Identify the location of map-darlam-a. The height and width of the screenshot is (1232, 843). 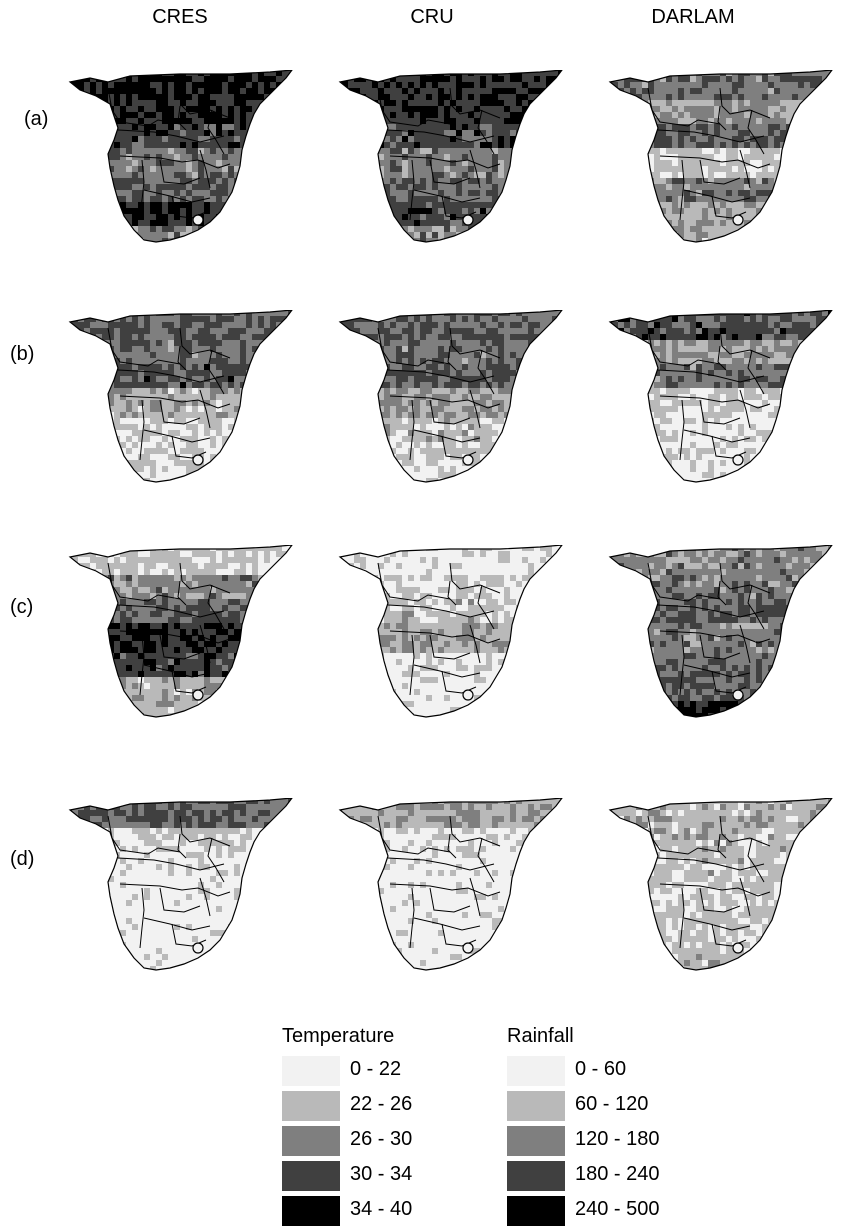
(720, 160).